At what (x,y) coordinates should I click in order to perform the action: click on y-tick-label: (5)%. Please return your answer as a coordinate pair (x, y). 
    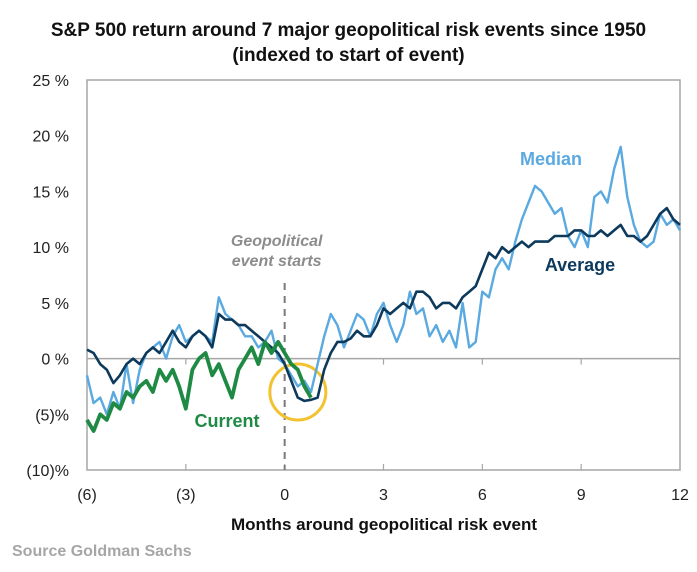
    Looking at the image, I should click on (52, 415).